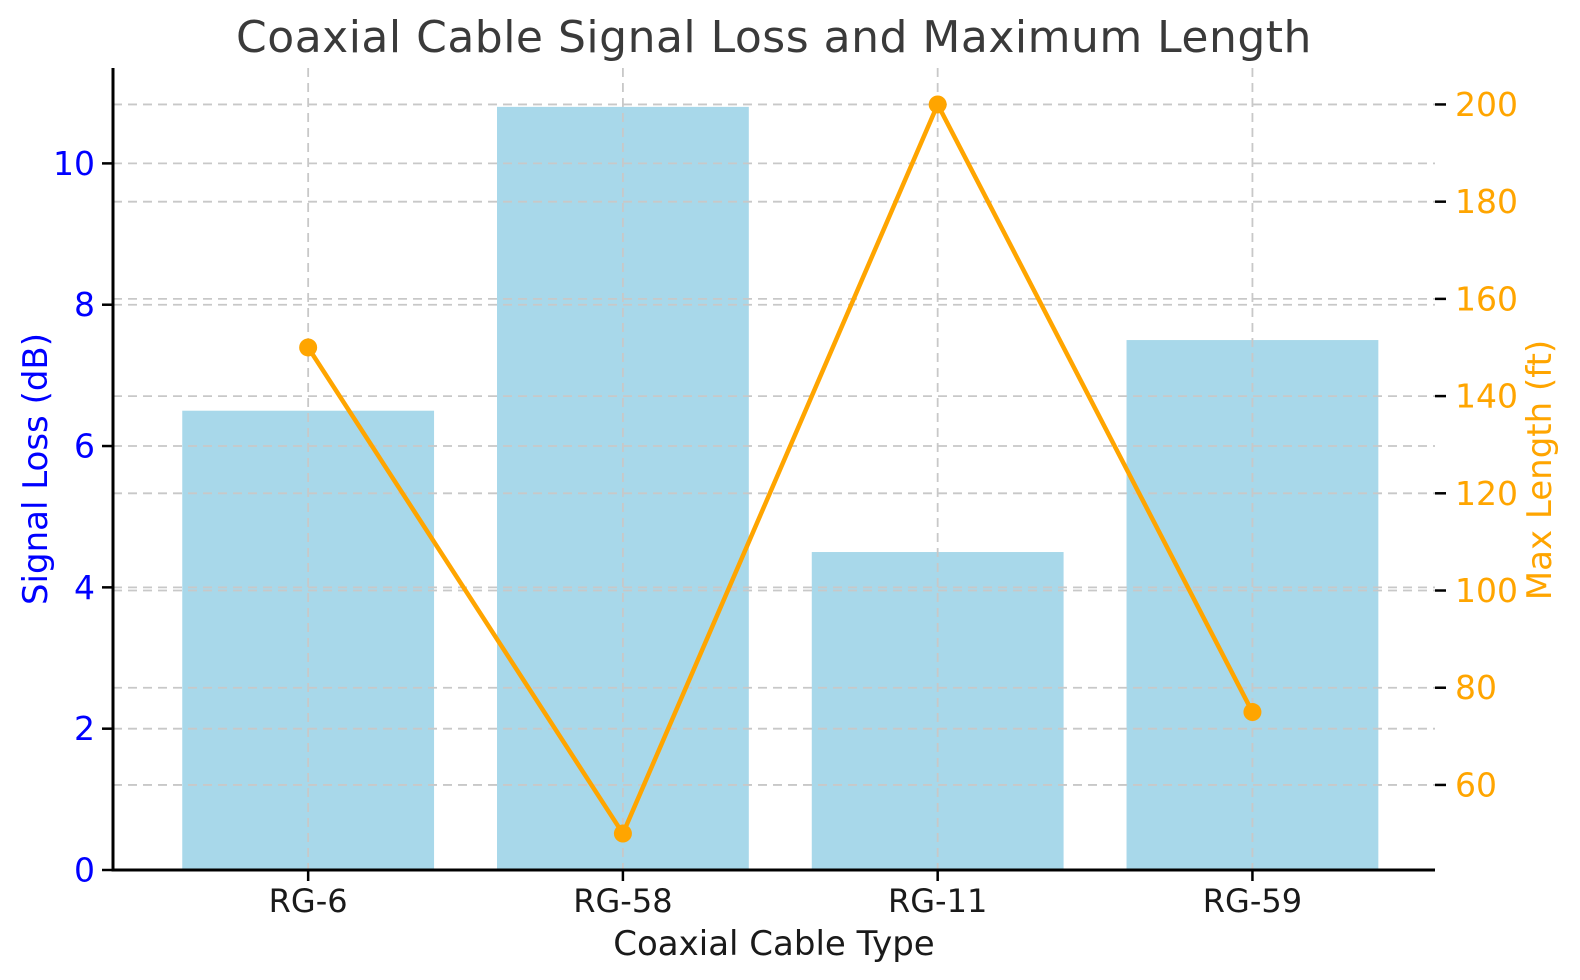 The width and height of the screenshot is (1580, 980). What do you see at coordinates (1486, 493) in the screenshot?
I see `y-tick-label-right: 120` at bounding box center [1486, 493].